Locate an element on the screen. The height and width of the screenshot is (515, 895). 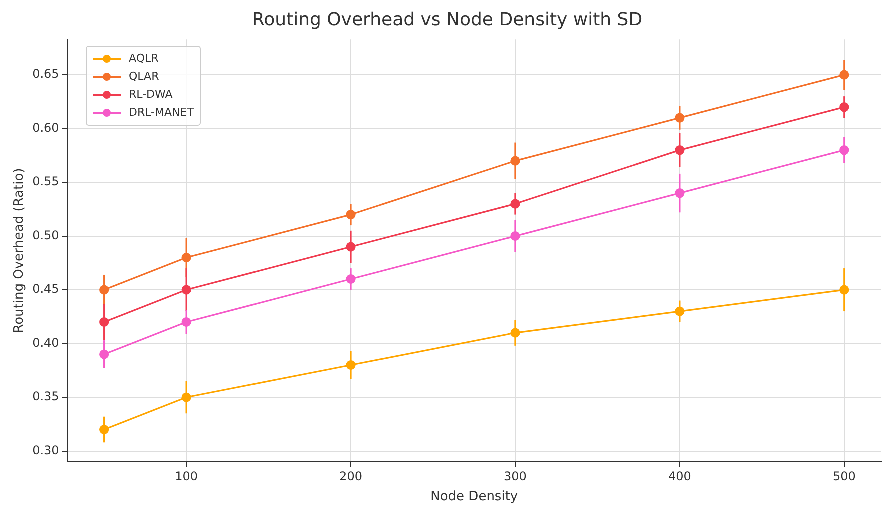
x-tick-label: 200 is located at coordinates (351, 476).